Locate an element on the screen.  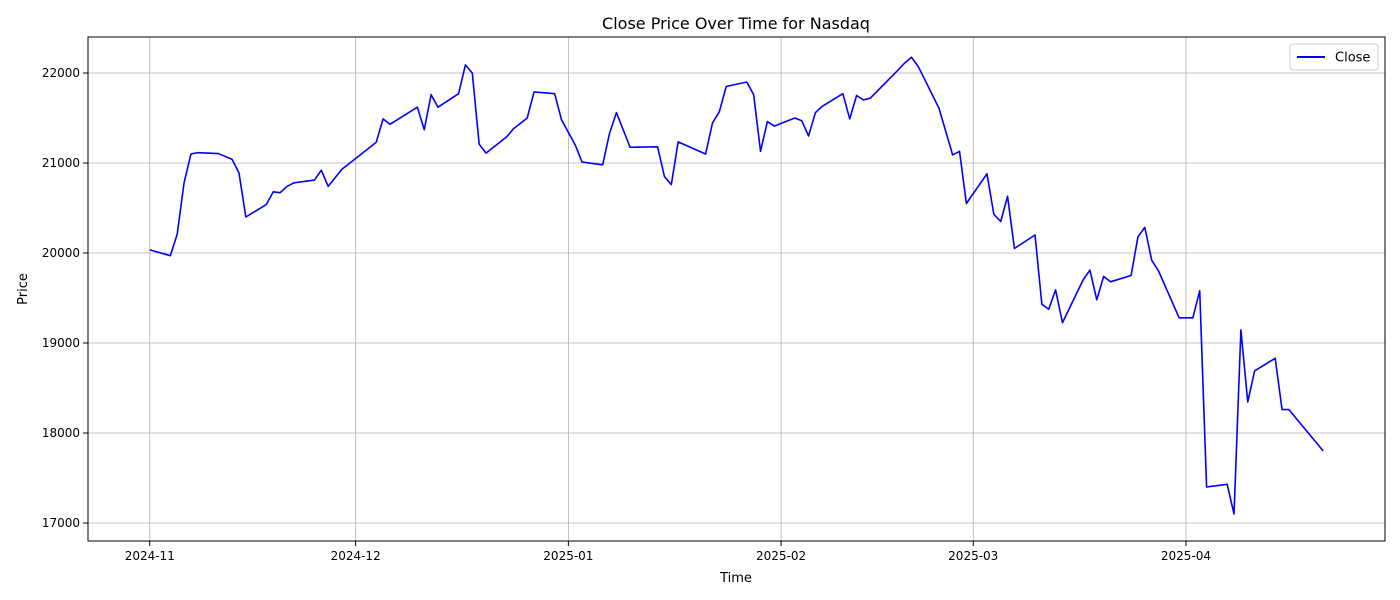
x-tick-label: 2025-03 is located at coordinates (973, 556).